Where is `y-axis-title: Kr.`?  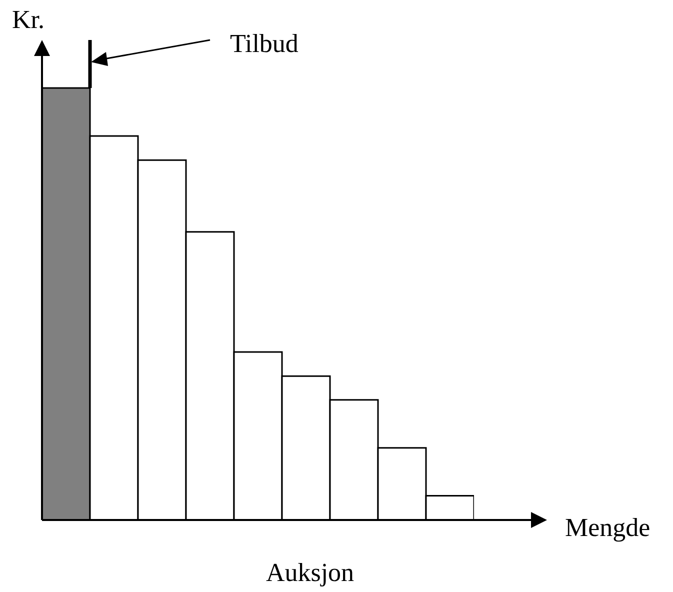
y-axis-title: Kr. is located at coordinates (28, 19).